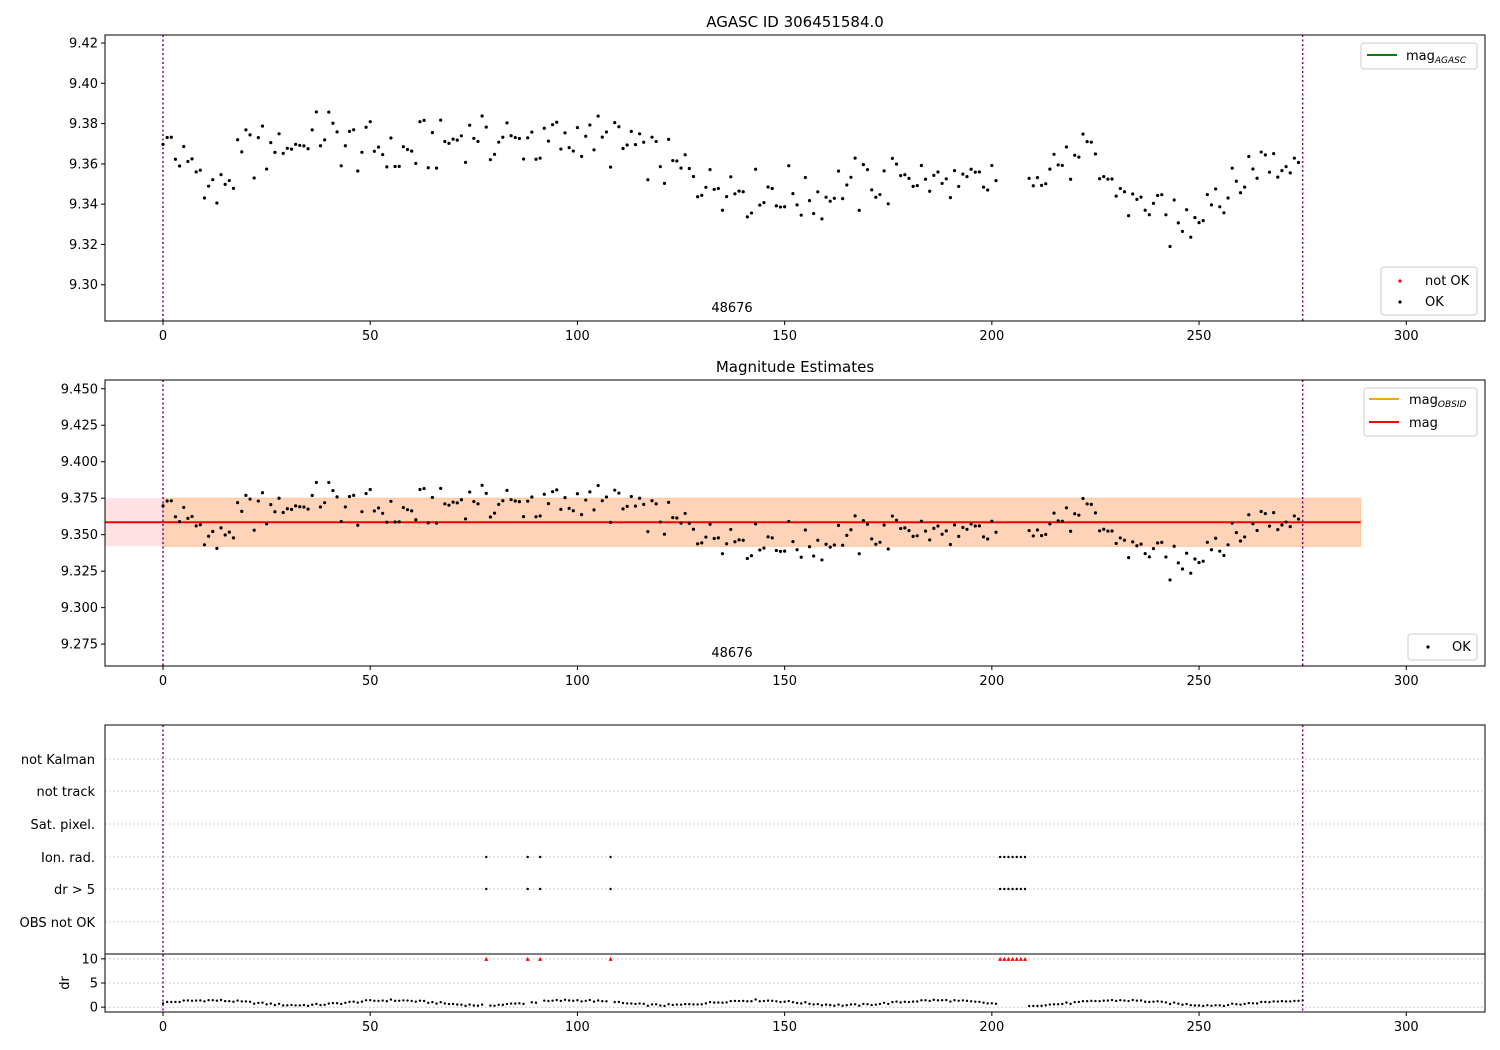  I want to click on y-tick-label: 9.38, so click(83, 124).